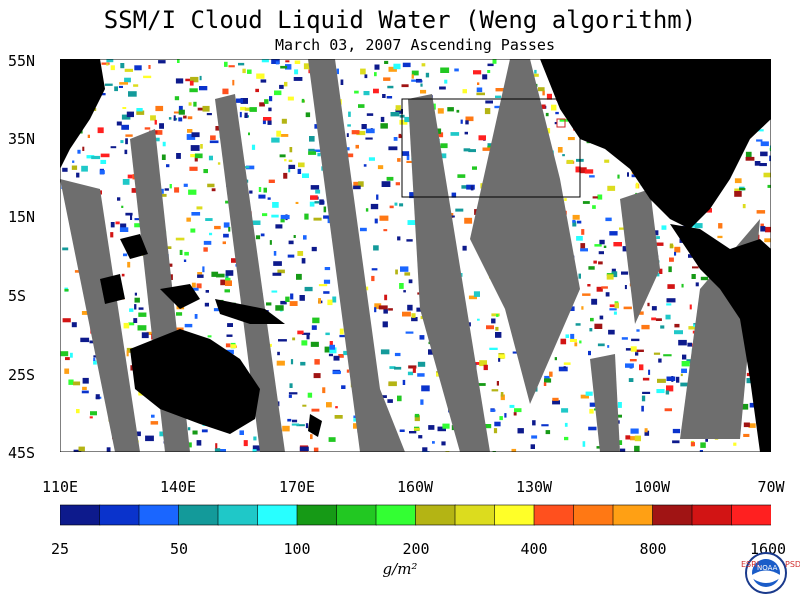 The width and height of the screenshot is (800, 602). What do you see at coordinates (416, 549) in the screenshot?
I see `colorbar-label-200: 200` at bounding box center [416, 549].